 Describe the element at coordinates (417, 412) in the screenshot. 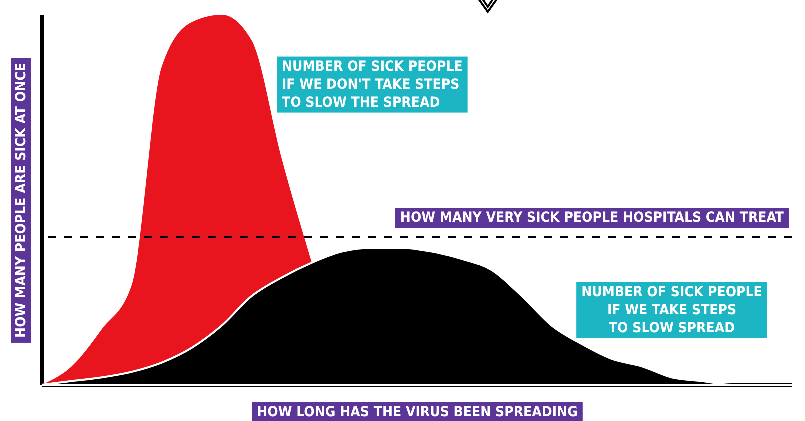

I see `x-axis-title: HOW LONG HAS THE VIRUS BEEN SPREADING` at that location.